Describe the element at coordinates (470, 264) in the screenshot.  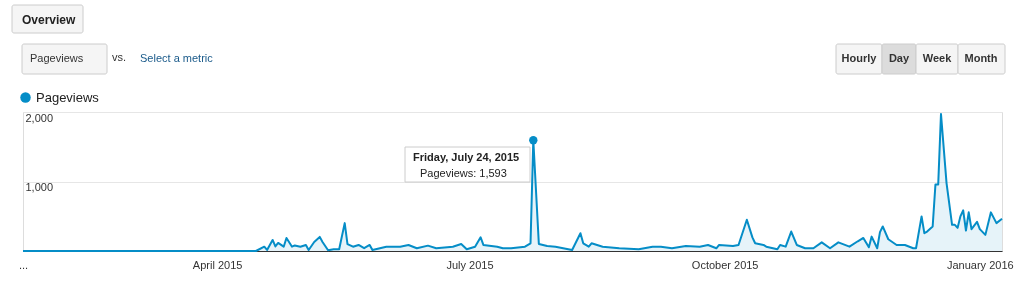
I see `x-tick-label: July 2015` at that location.